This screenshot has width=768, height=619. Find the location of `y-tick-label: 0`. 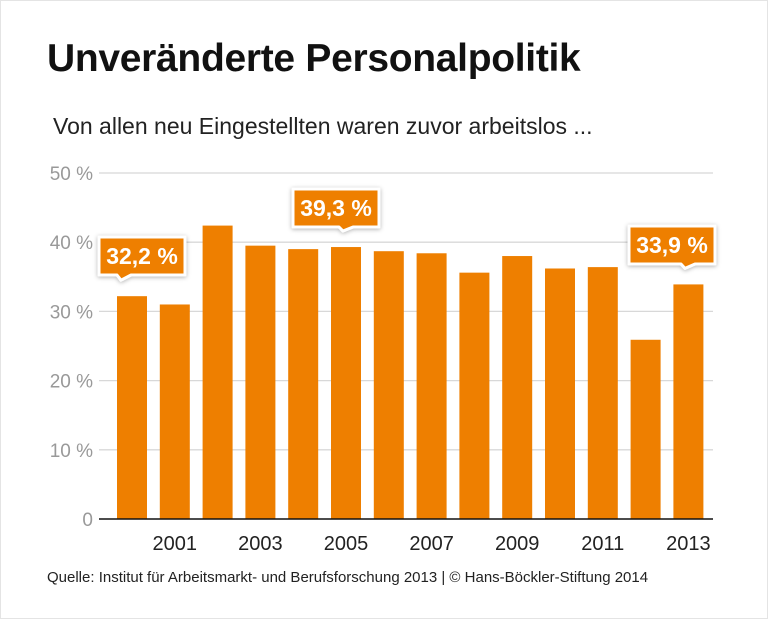

y-tick-label: 0 is located at coordinates (87, 520).